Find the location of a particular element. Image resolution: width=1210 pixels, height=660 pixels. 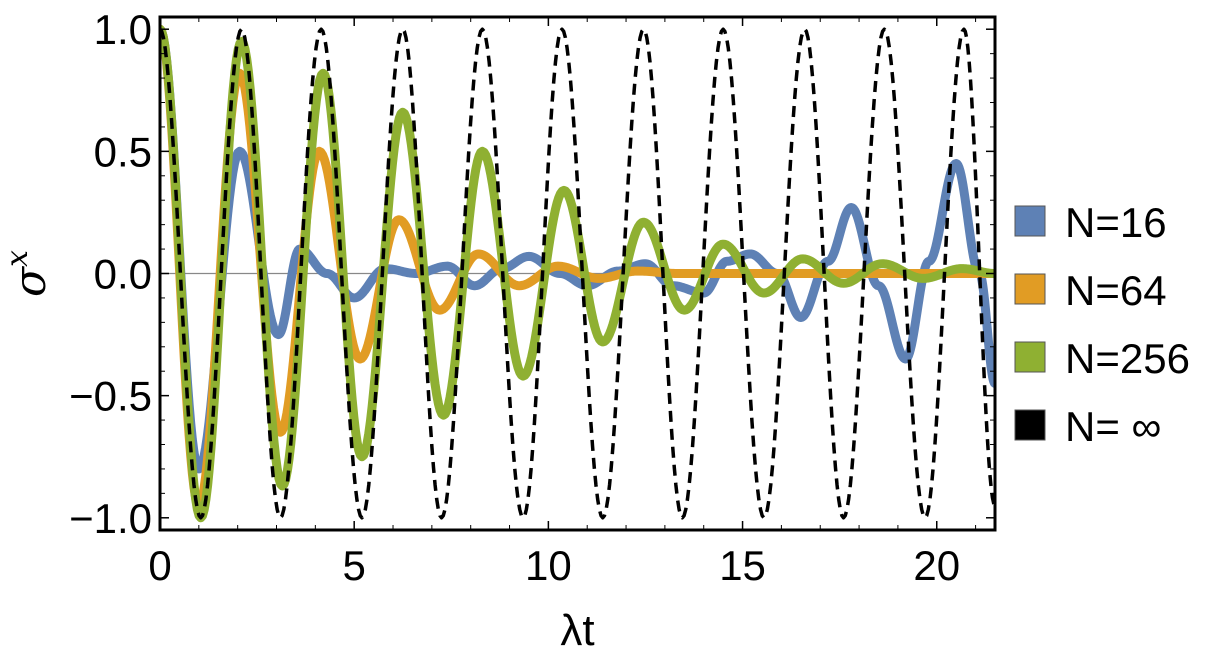

x-tick-label: 5 is located at coordinates (354, 565).